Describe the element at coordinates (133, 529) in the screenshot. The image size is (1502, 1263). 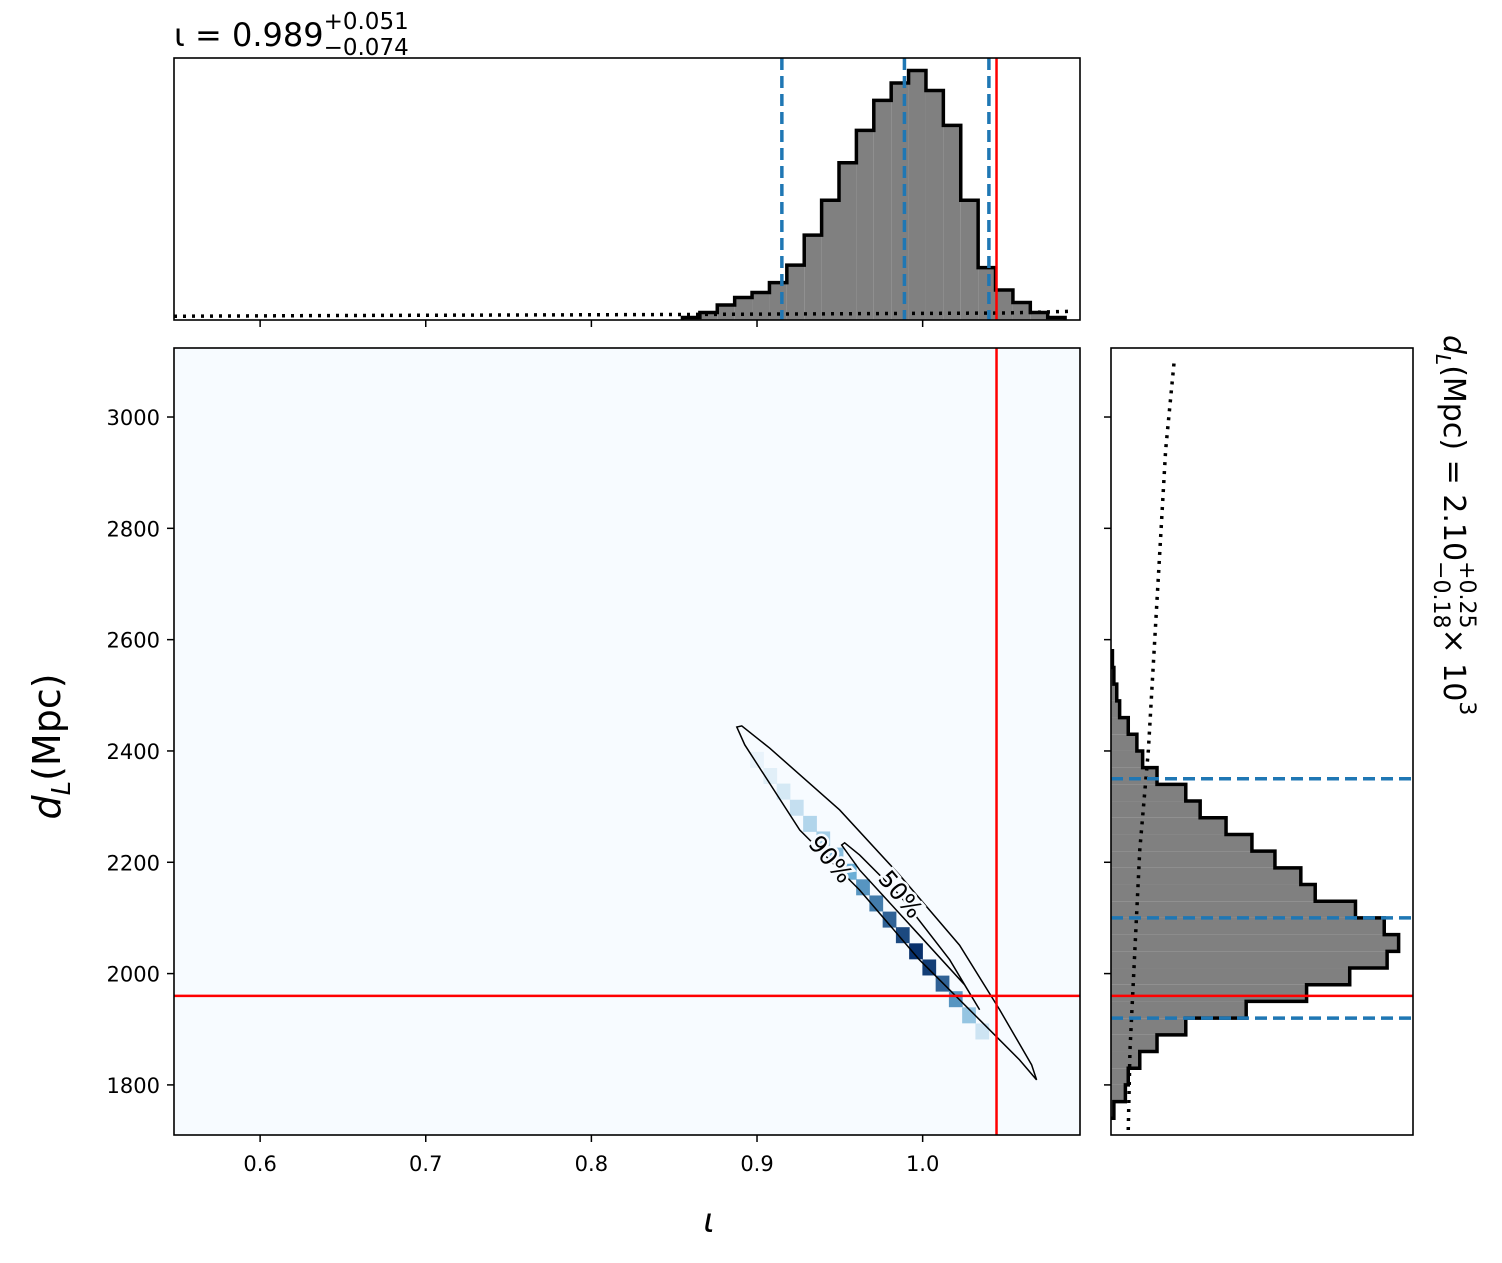
I see `y-tick-label: 2800` at that location.